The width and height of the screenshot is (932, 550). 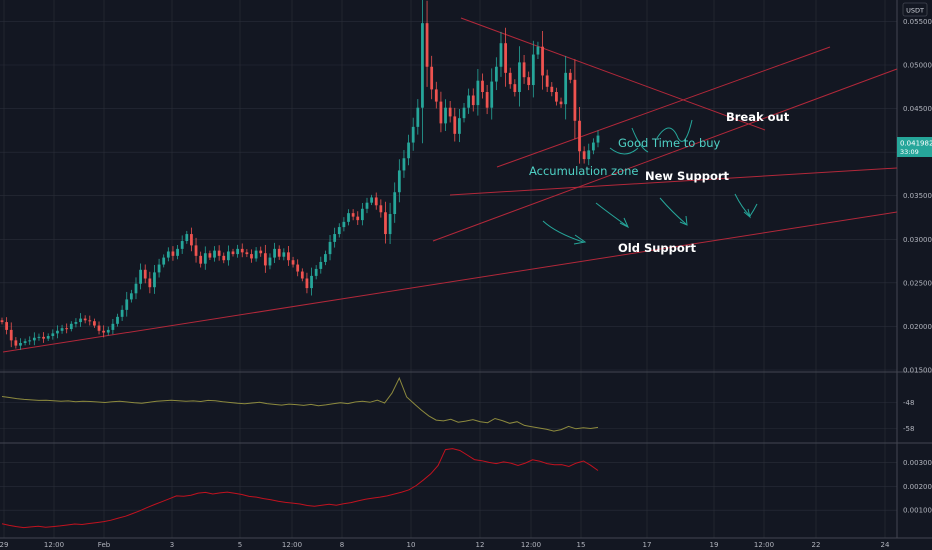 What do you see at coordinates (657, 248) in the screenshot?
I see `annotation-old-support: Old Support` at bounding box center [657, 248].